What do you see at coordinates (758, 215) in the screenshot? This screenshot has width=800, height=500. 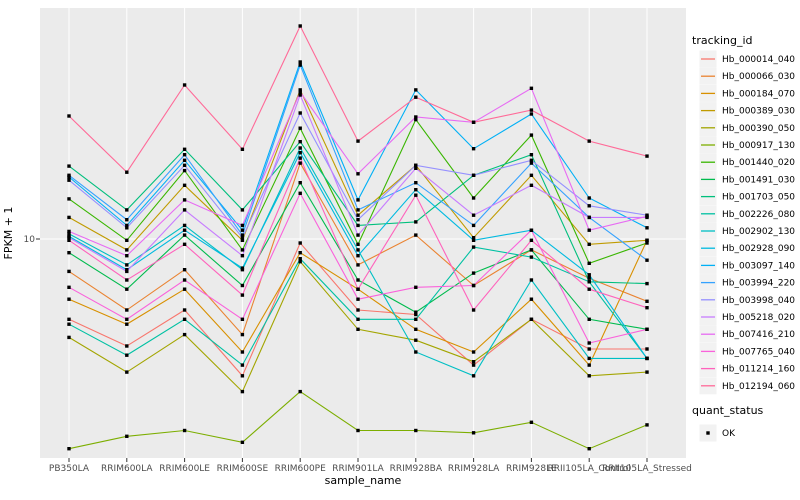 I see `legend-label-Hb_002226_080: Hb_002226_080` at bounding box center [758, 215].